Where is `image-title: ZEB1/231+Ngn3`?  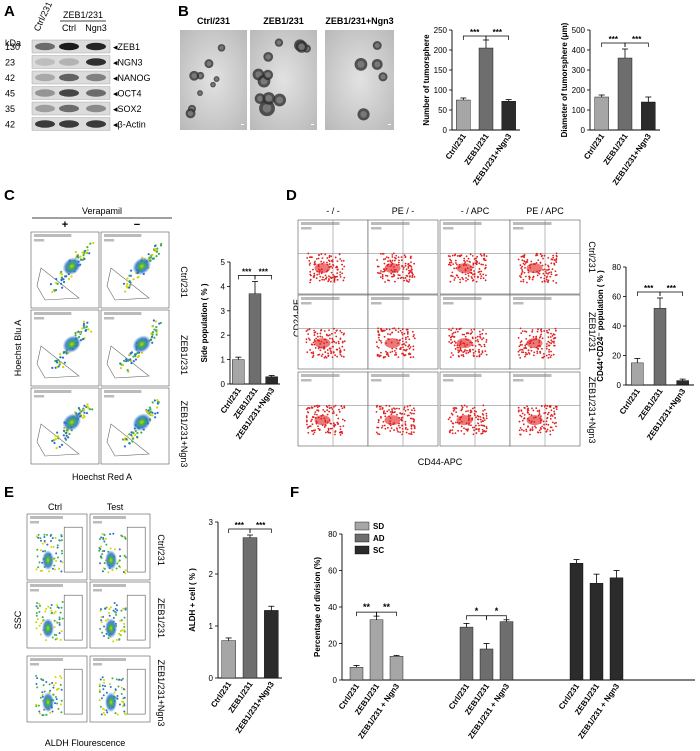
image-title: ZEB1/231+Ngn3 is located at coordinates (359, 21).